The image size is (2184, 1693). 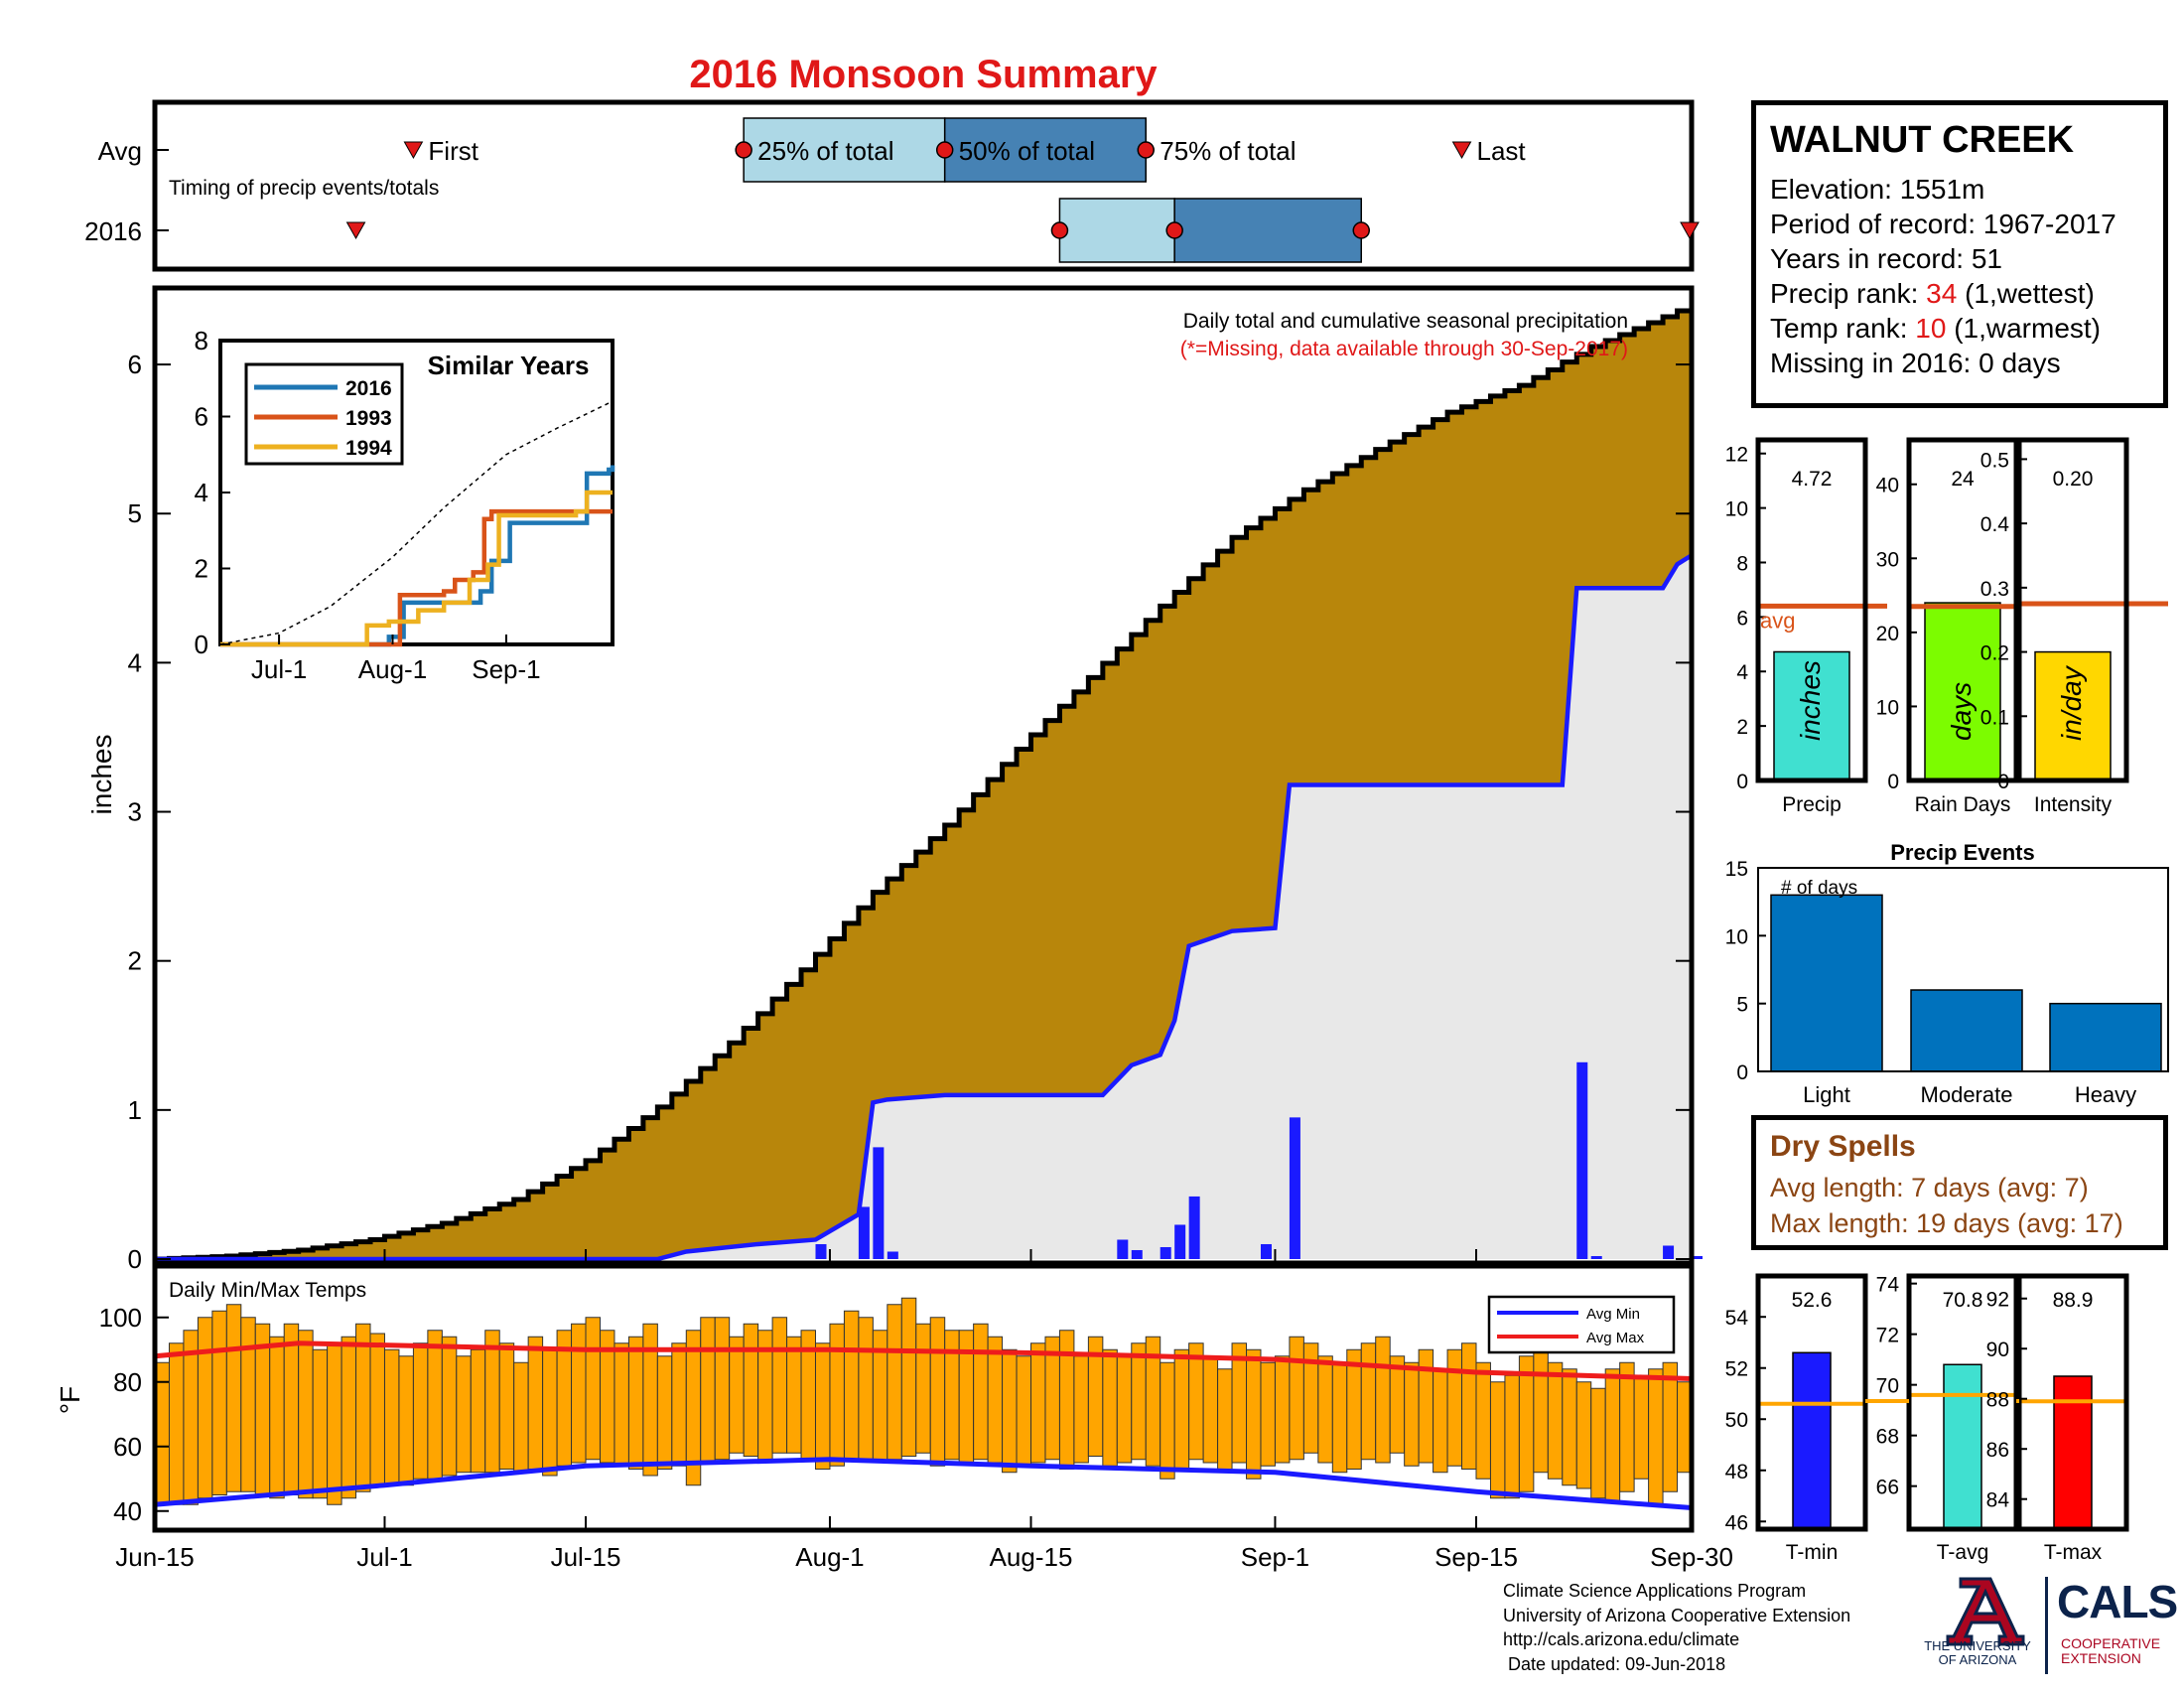 I want to click on mini-ytick-label-precip-8: 8, so click(x=1742, y=563).